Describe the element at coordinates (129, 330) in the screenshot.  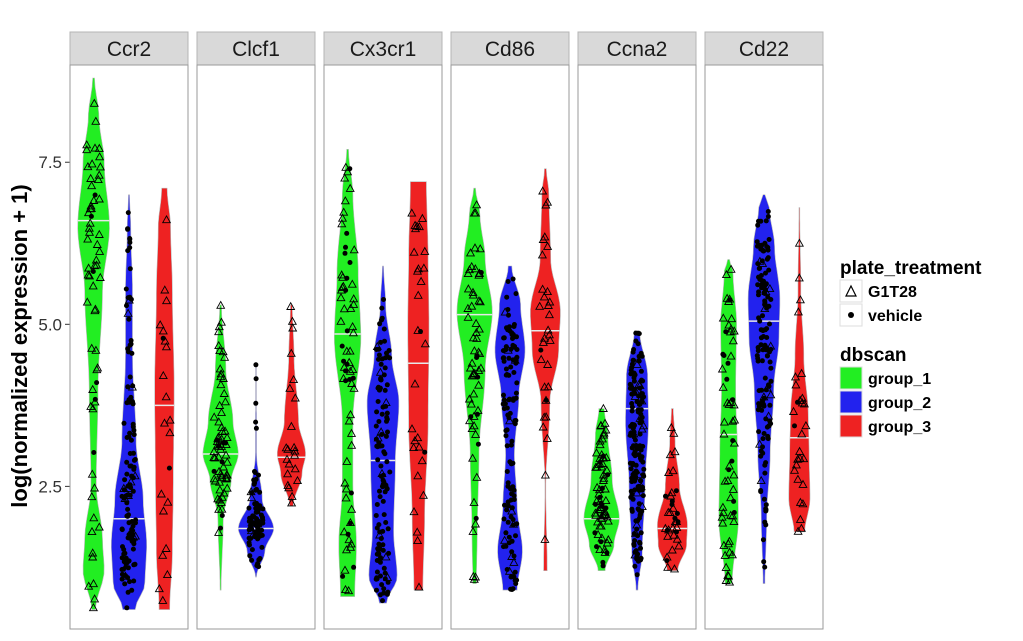
I see `facet-panel-ccr2: Ccr2` at that location.